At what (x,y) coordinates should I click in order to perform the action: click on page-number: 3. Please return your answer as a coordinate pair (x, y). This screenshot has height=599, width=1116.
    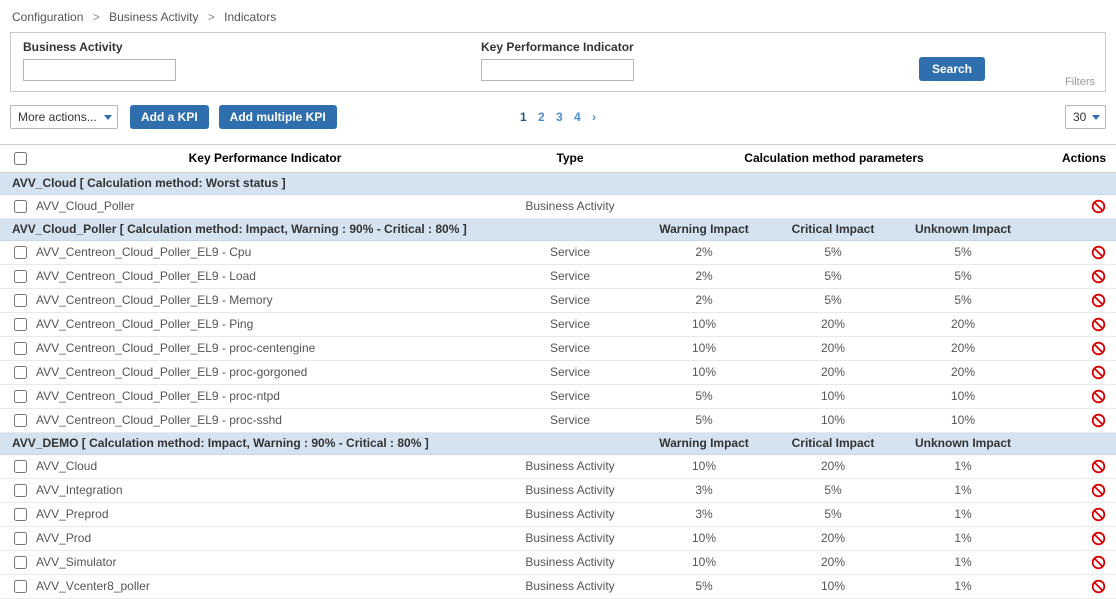
    Looking at the image, I should click on (559, 117).